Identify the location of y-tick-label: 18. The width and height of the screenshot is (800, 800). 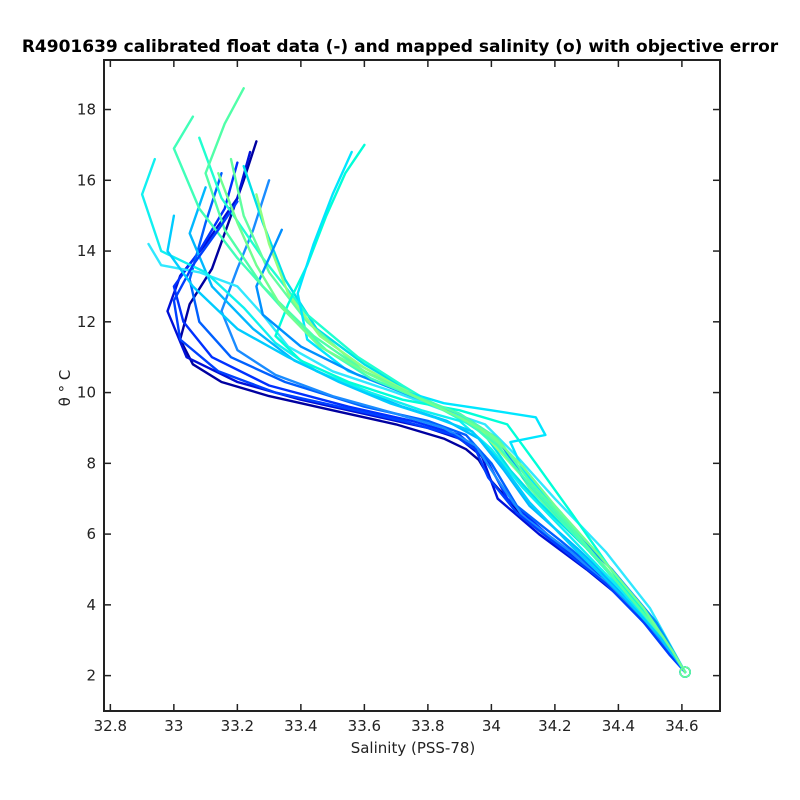
(86, 110).